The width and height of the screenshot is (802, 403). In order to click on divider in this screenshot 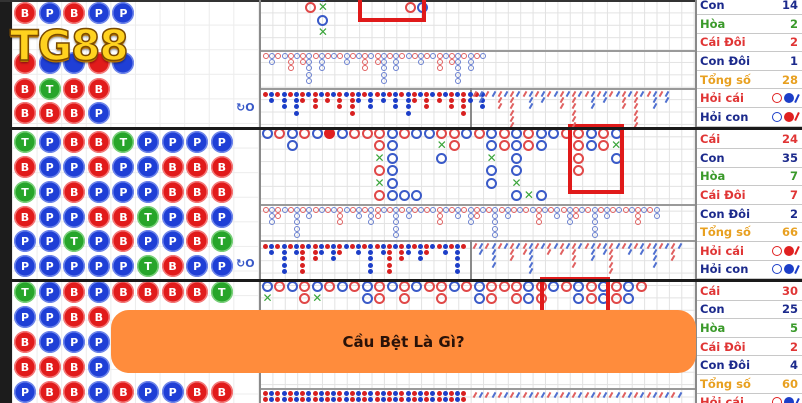, I will do `click(471, 108)`.